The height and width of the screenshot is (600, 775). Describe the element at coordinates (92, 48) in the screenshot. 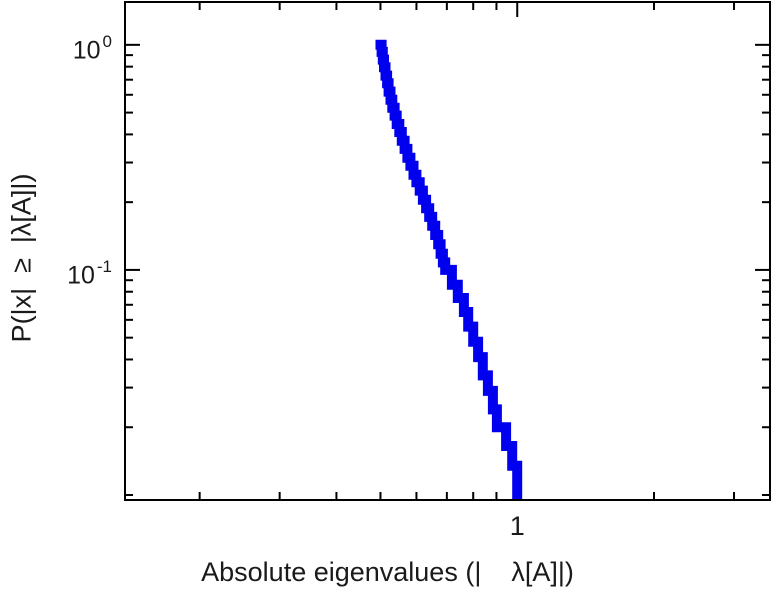

I see `y-tick-label: 10 0` at that location.